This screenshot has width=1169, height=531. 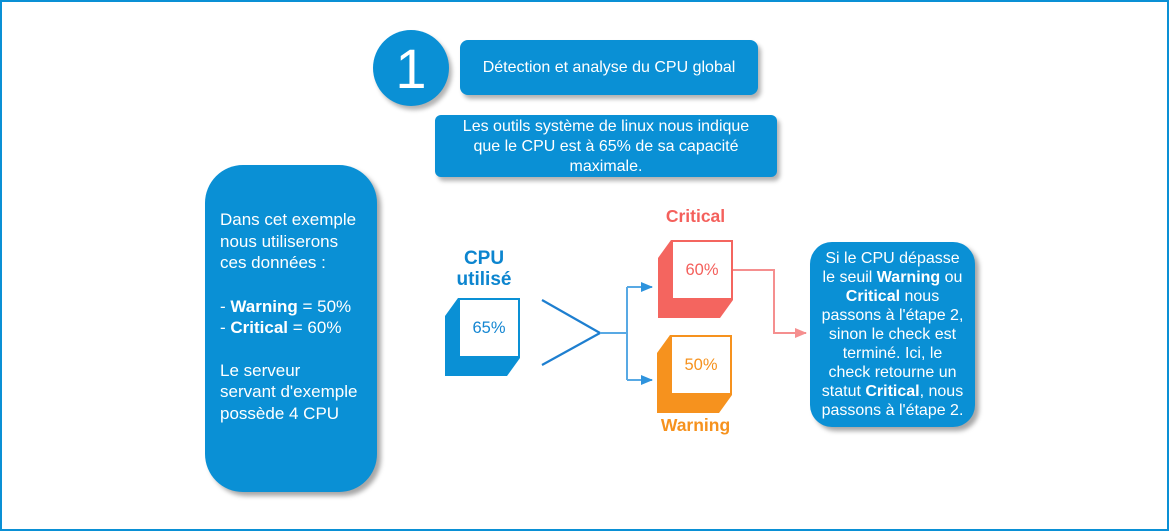 I want to click on critical-cube-face: 60%, so click(x=702, y=270).